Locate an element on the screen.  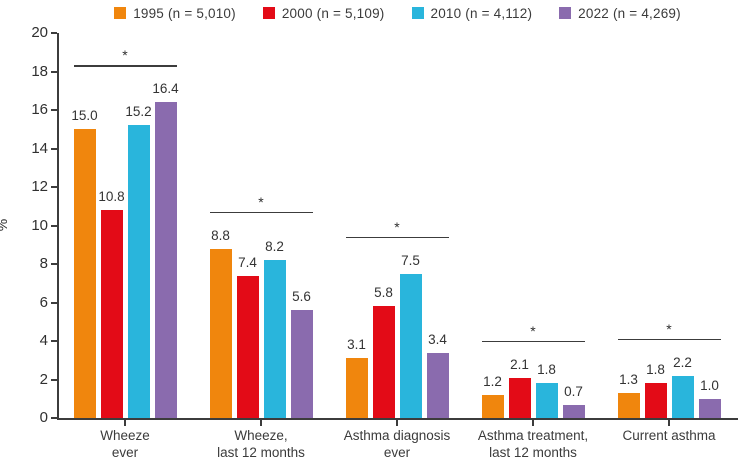
category-label: Current asthma is located at coordinates (669, 435).